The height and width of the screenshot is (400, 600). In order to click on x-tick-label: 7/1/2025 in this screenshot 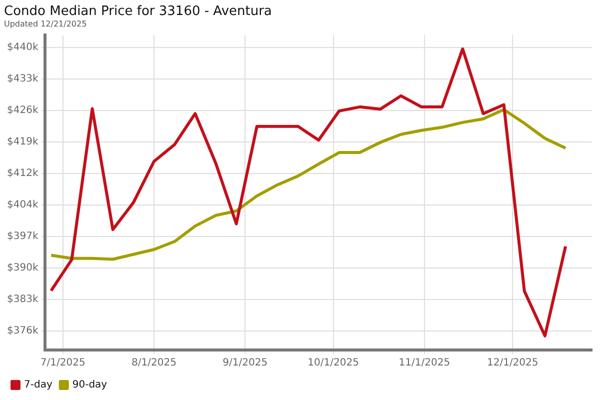, I will do `click(63, 363)`.